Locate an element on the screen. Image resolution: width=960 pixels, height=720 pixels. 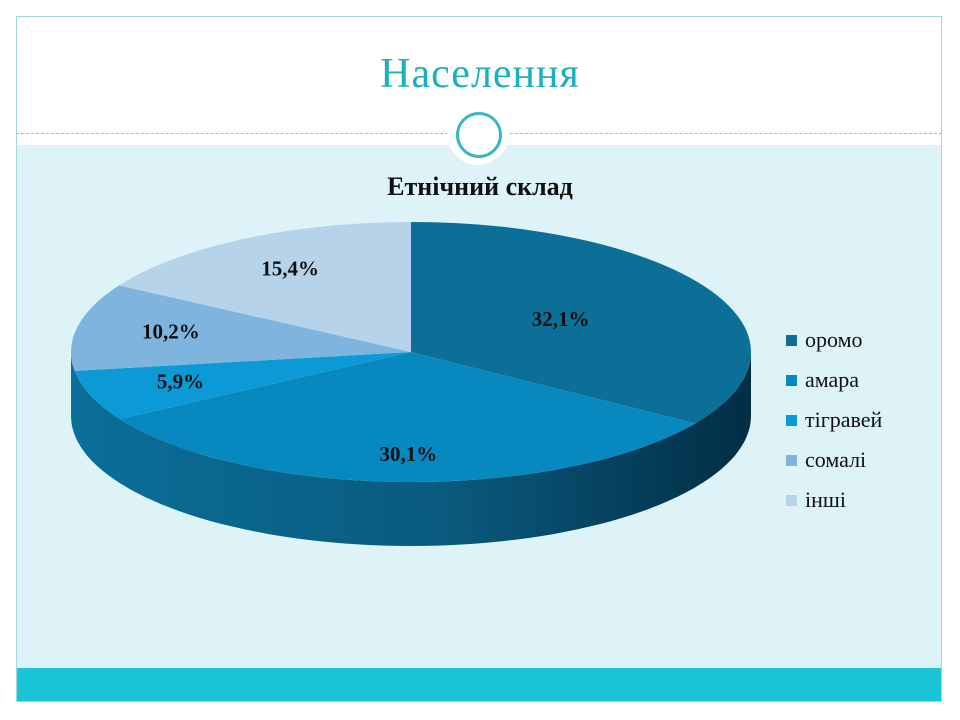
legend-item-4: сомалі is located at coordinates (834, 460).